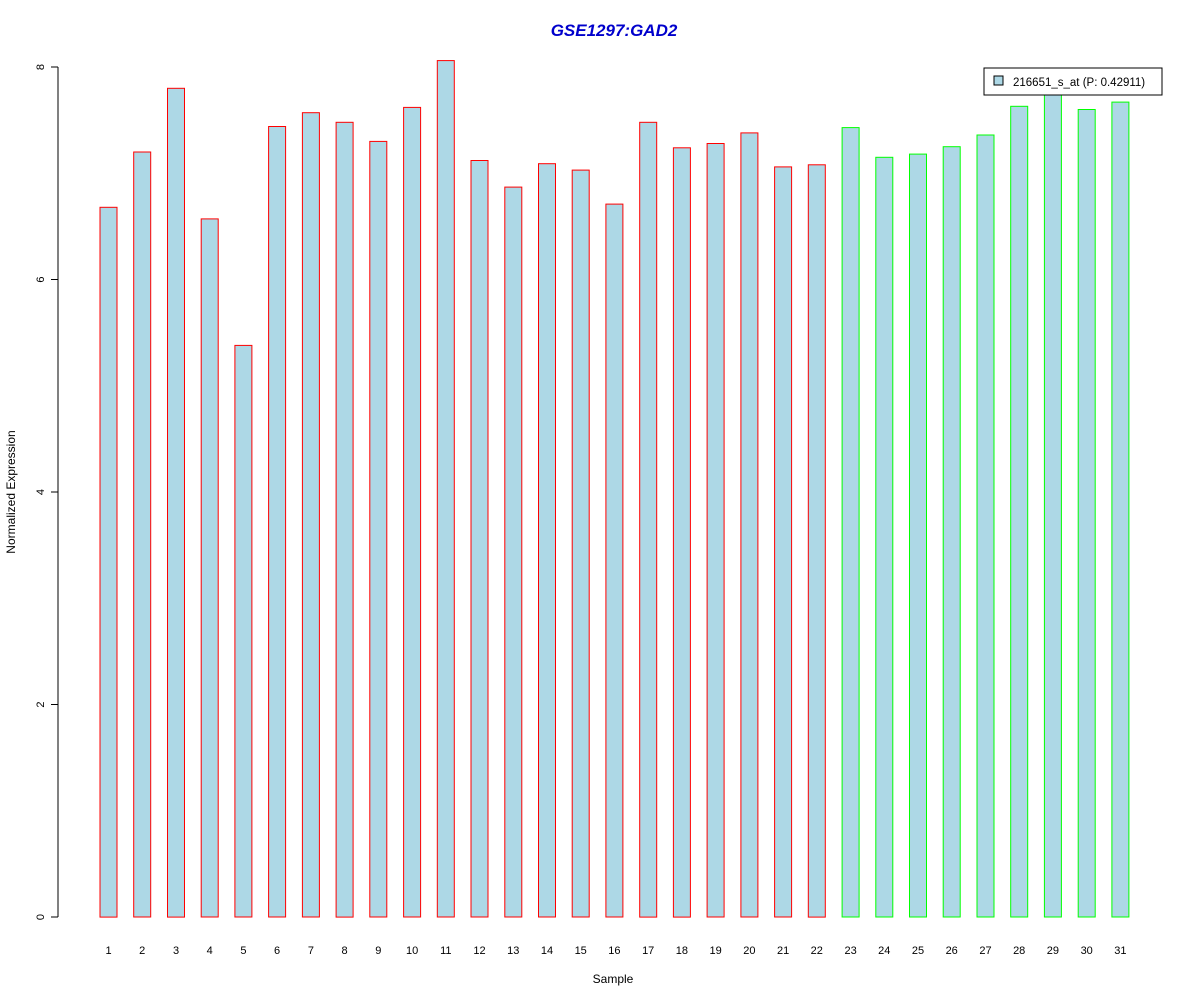 Image resolution: width=1200 pixels, height=1000 pixels. What do you see at coordinates (1079, 83) in the screenshot?
I see `legend-label: 216651_s_at (P: 0.42911)` at bounding box center [1079, 83].